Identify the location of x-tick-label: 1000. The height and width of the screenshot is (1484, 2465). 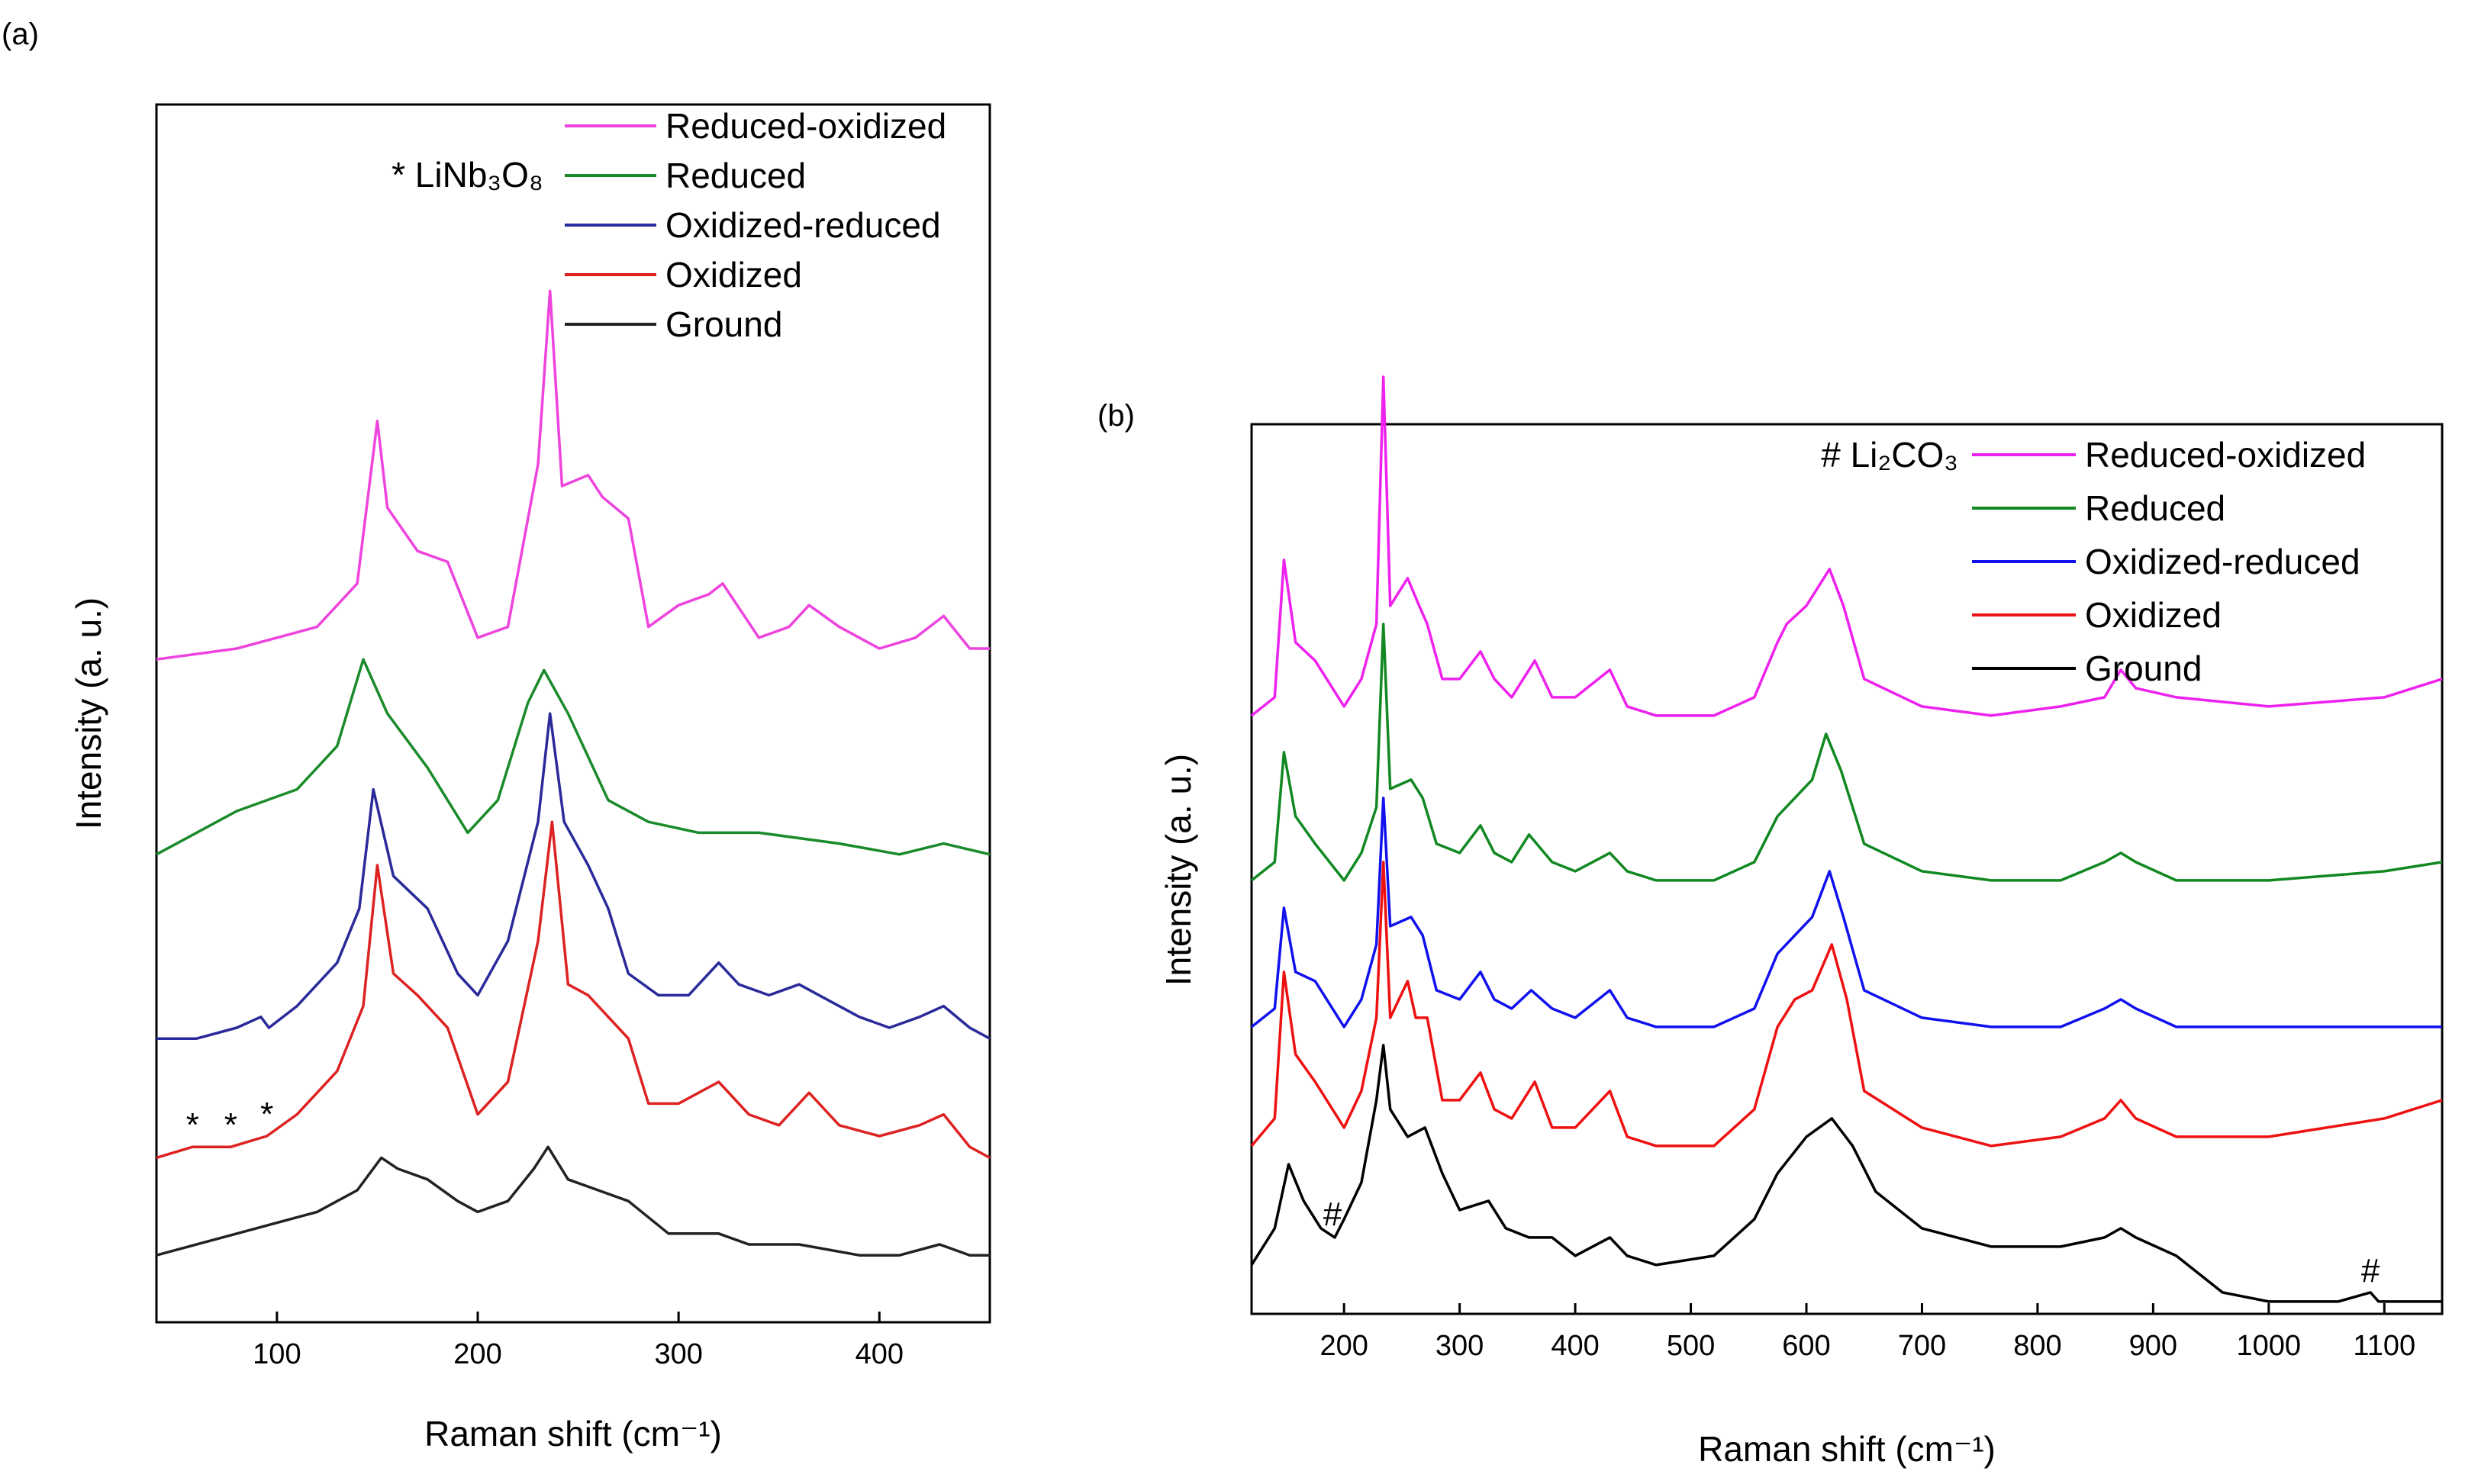
(2269, 1346).